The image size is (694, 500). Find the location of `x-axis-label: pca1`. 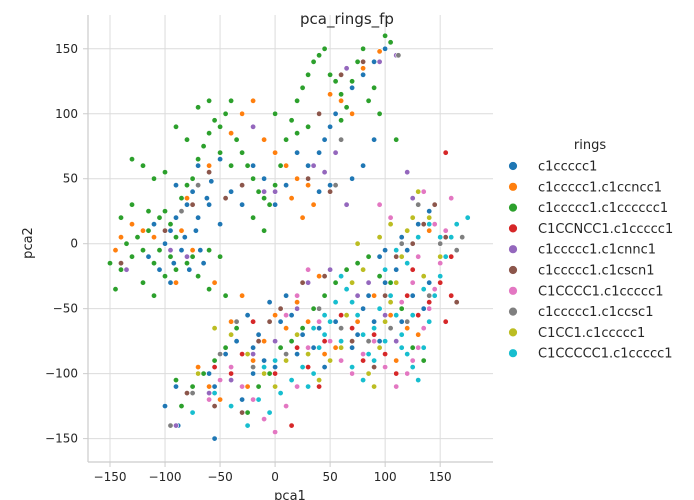

x-axis-label: pca1 is located at coordinates (290, 494).